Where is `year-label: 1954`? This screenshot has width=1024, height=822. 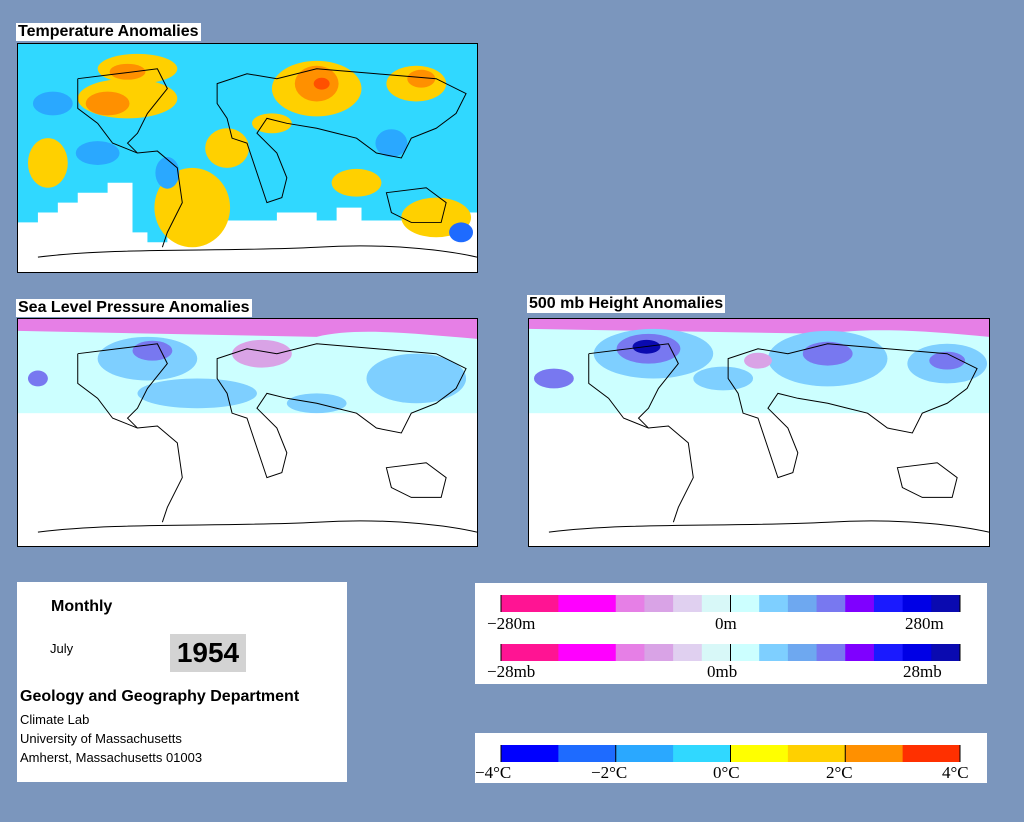
year-label: 1954 is located at coordinates (208, 653).